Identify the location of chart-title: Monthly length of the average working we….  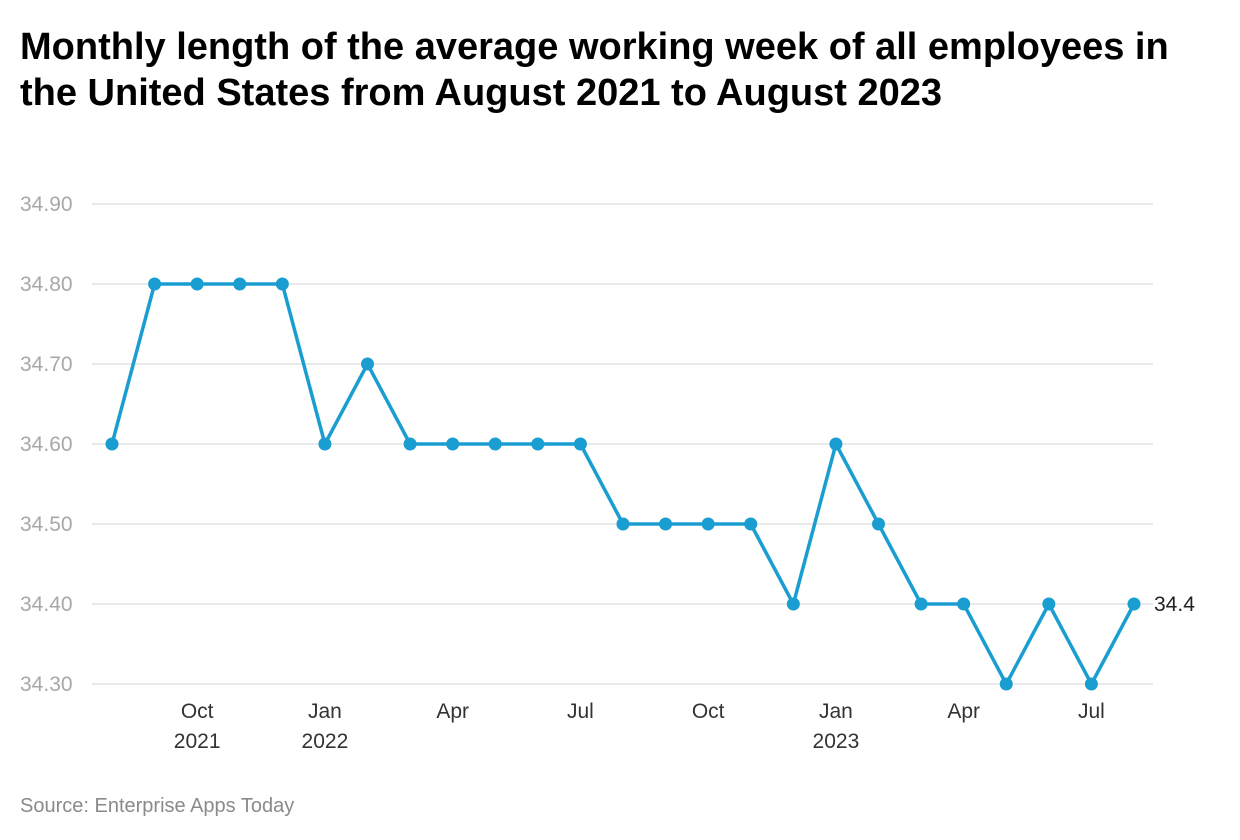
(594, 70).